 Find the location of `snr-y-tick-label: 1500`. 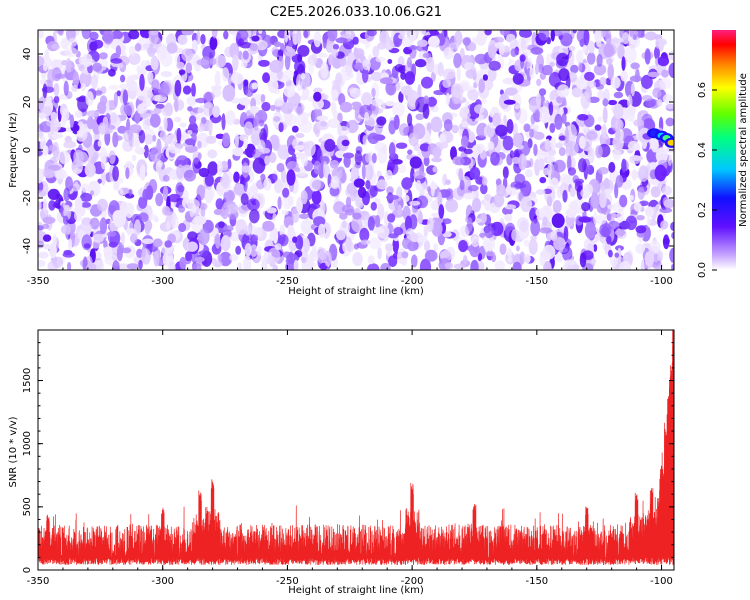

snr-y-tick-label: 1500 is located at coordinates (27, 380).